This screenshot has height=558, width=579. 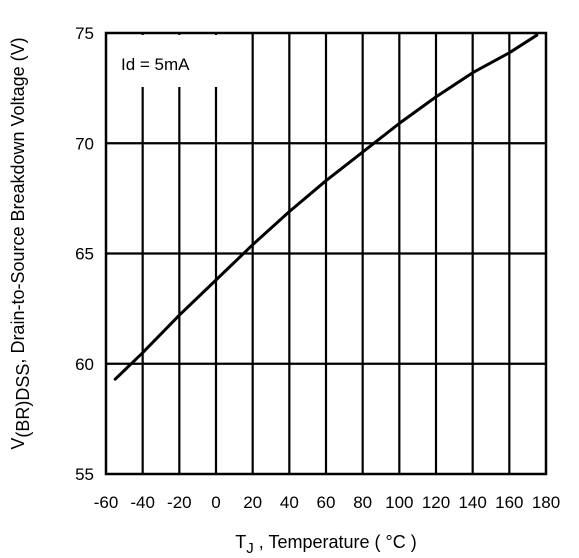 What do you see at coordinates (18, 444) in the screenshot?
I see `y-axis-label-main: V` at bounding box center [18, 444].